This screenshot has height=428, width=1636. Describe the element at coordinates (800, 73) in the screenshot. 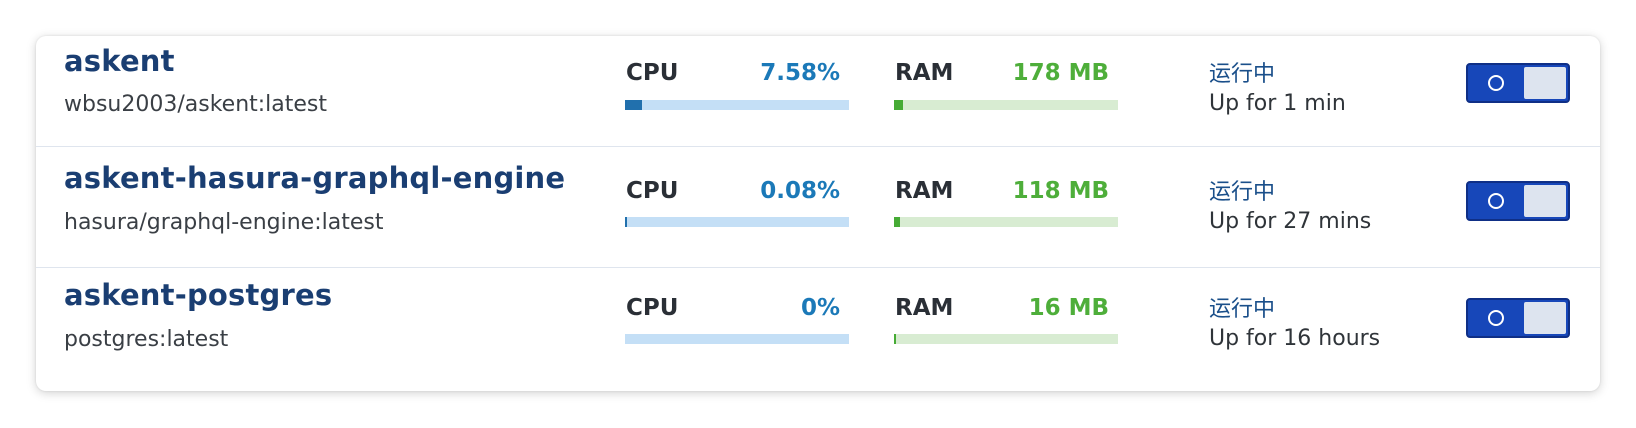

I see `cpu-value: 7.58%` at that location.